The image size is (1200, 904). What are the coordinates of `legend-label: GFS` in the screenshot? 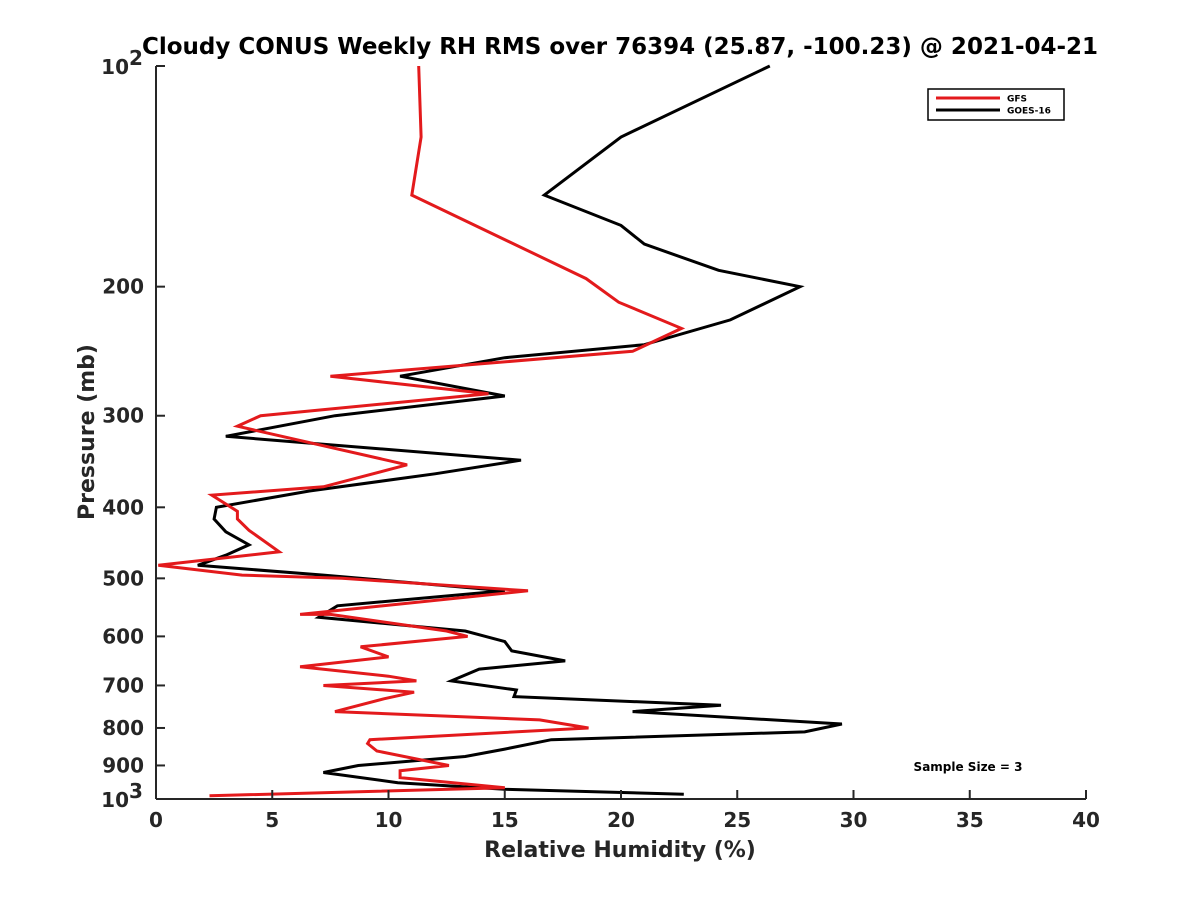 It's located at (1017, 100).